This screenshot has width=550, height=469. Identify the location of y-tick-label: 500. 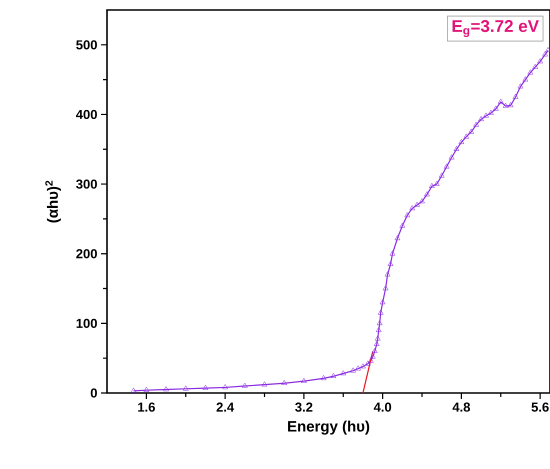
(86, 45).